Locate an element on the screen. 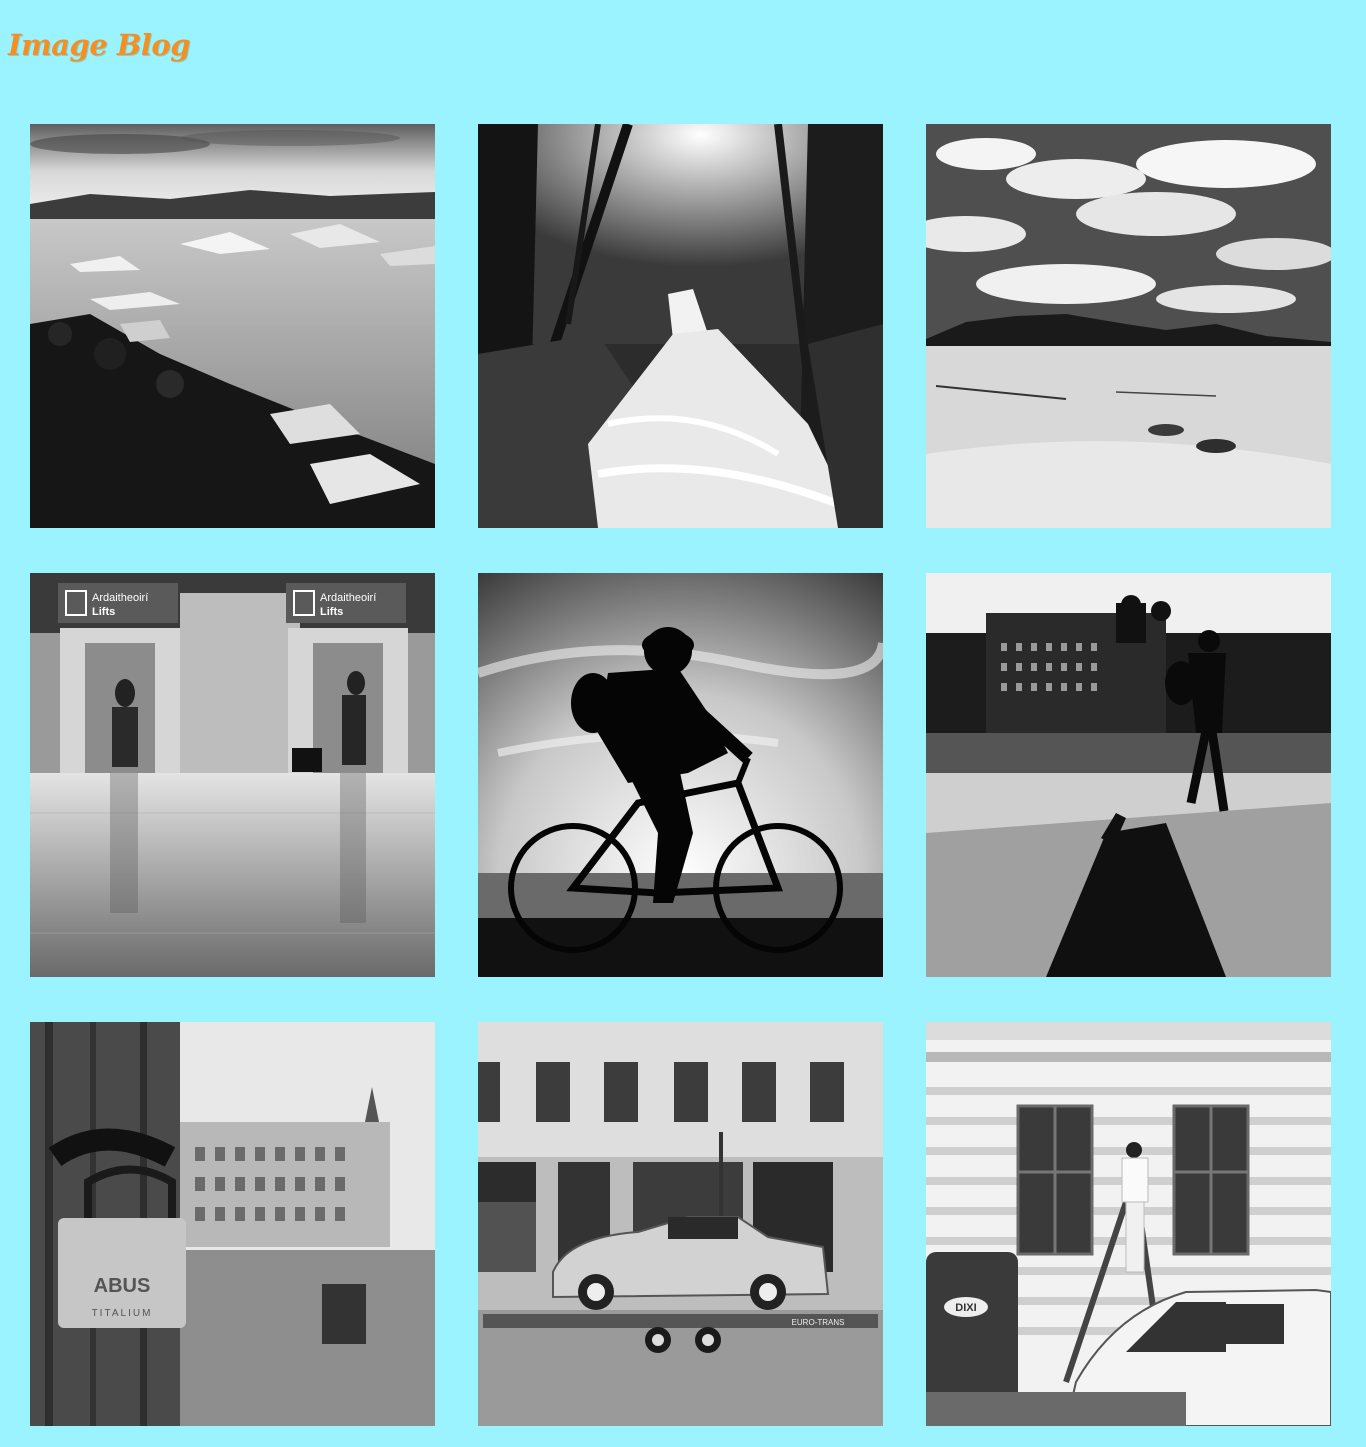 This screenshot has height=1447, width=1366. gallery-image-airport-lifts: Ardaitheoirí Lifts Ardaitheoirí Lifts is located at coordinates (232, 775).